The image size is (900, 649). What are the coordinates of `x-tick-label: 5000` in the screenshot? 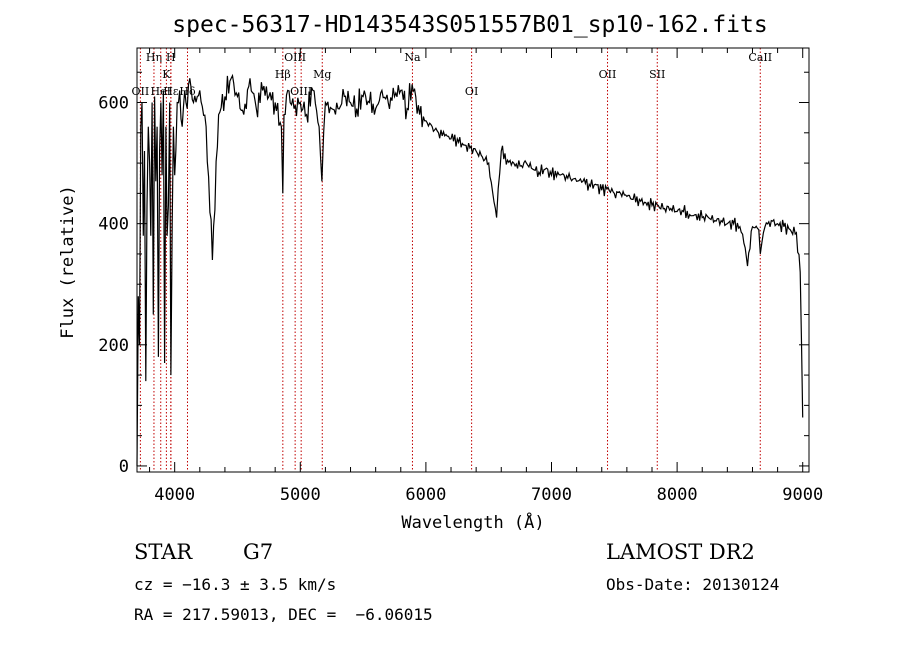 It's located at (300, 495).